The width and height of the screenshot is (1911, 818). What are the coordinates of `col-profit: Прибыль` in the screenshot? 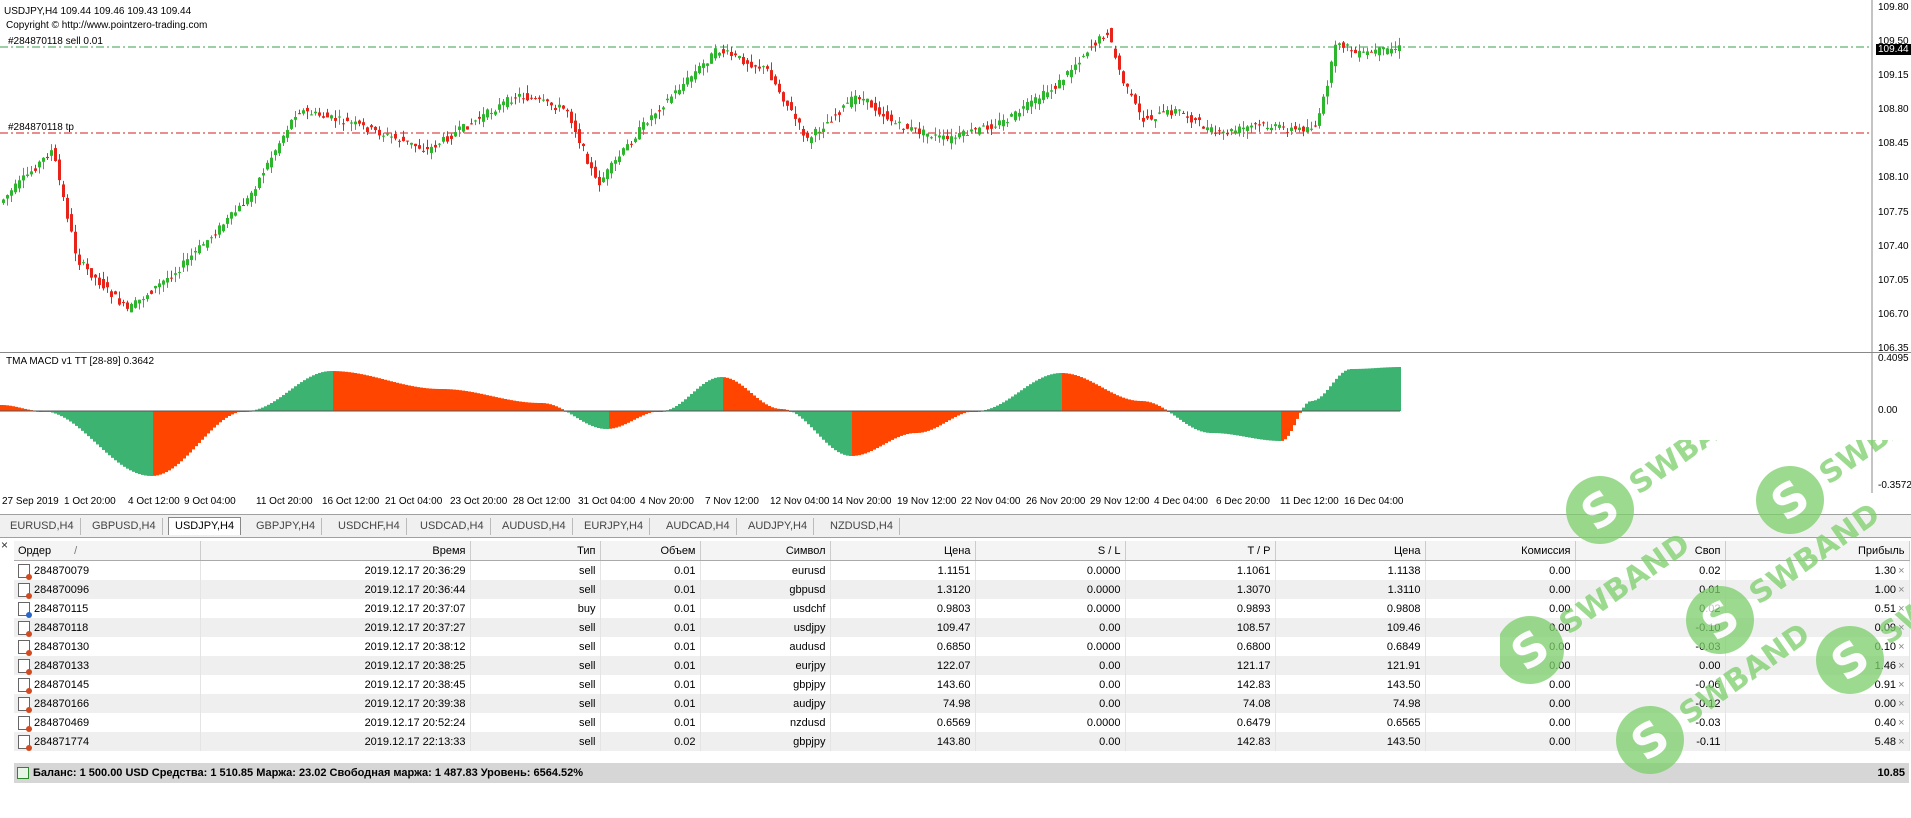 It's located at (1817, 551).